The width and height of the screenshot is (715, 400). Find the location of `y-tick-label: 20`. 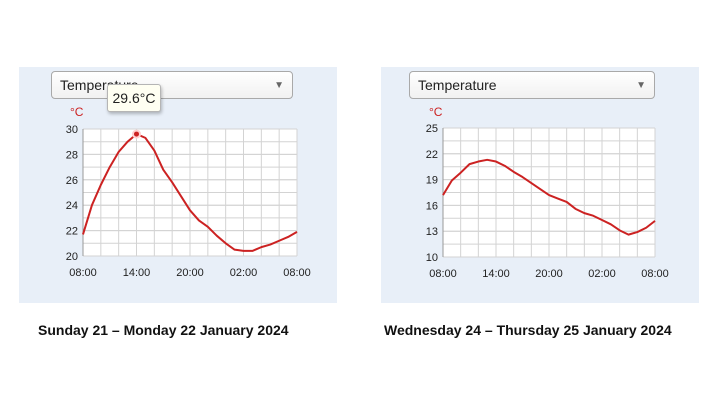

y-tick-label: 20 is located at coordinates (72, 257).